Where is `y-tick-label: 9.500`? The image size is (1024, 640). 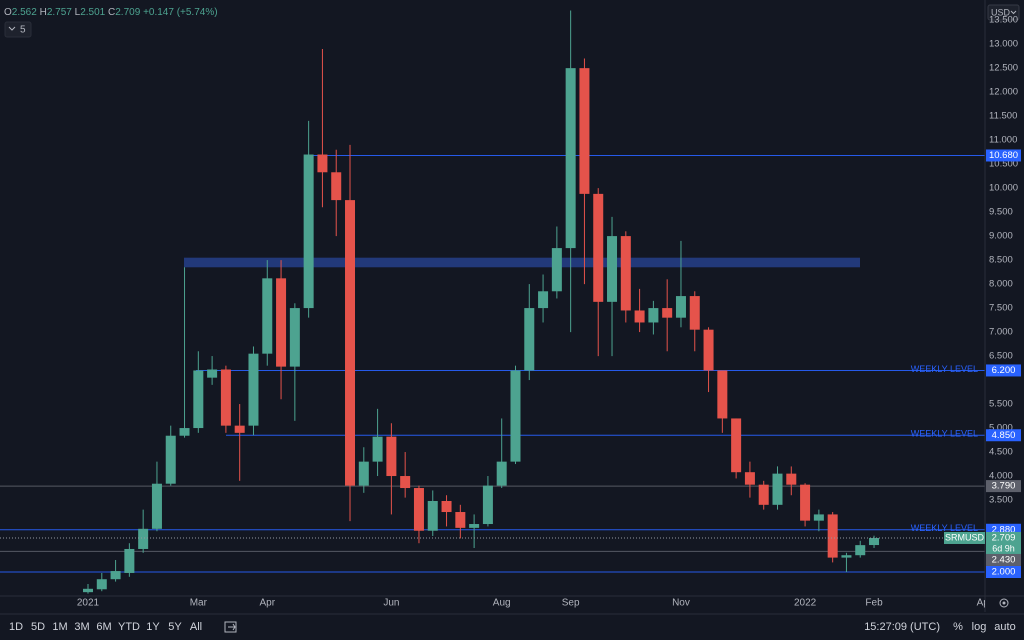
y-tick-label: 9.500 is located at coordinates (1001, 212).